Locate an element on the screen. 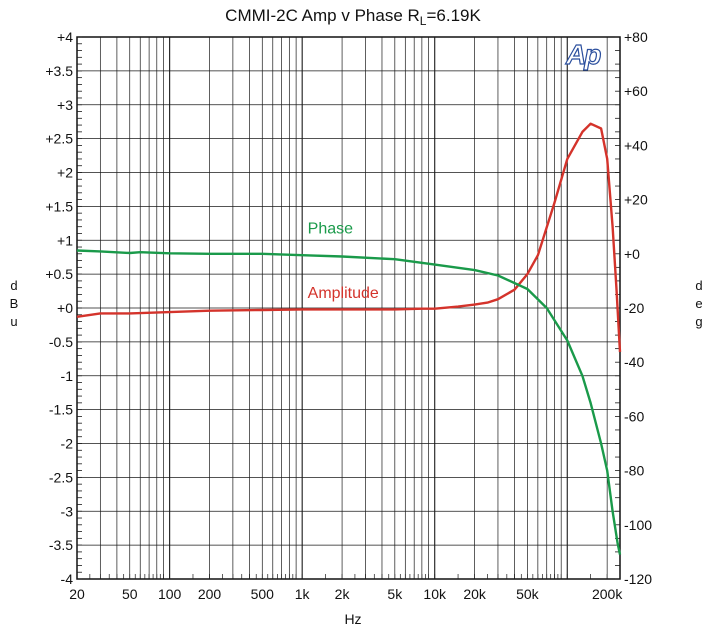 This screenshot has height=635, width=706. x-tick-label: 50k is located at coordinates (528, 594).